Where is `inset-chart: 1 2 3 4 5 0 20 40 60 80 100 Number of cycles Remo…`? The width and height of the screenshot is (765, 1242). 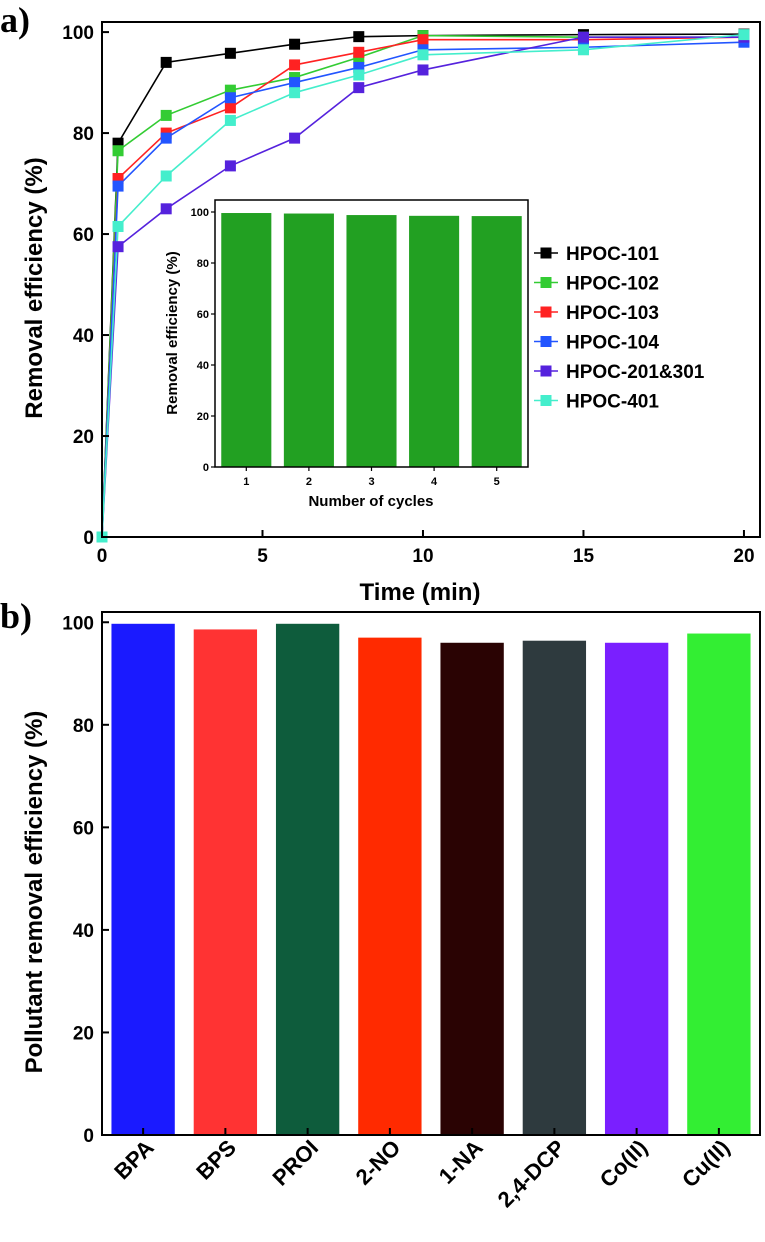
inset-chart: 1 2 3 4 5 0 20 40 60 80 100 Number of cycles Remo… is located at coordinates (346, 354).